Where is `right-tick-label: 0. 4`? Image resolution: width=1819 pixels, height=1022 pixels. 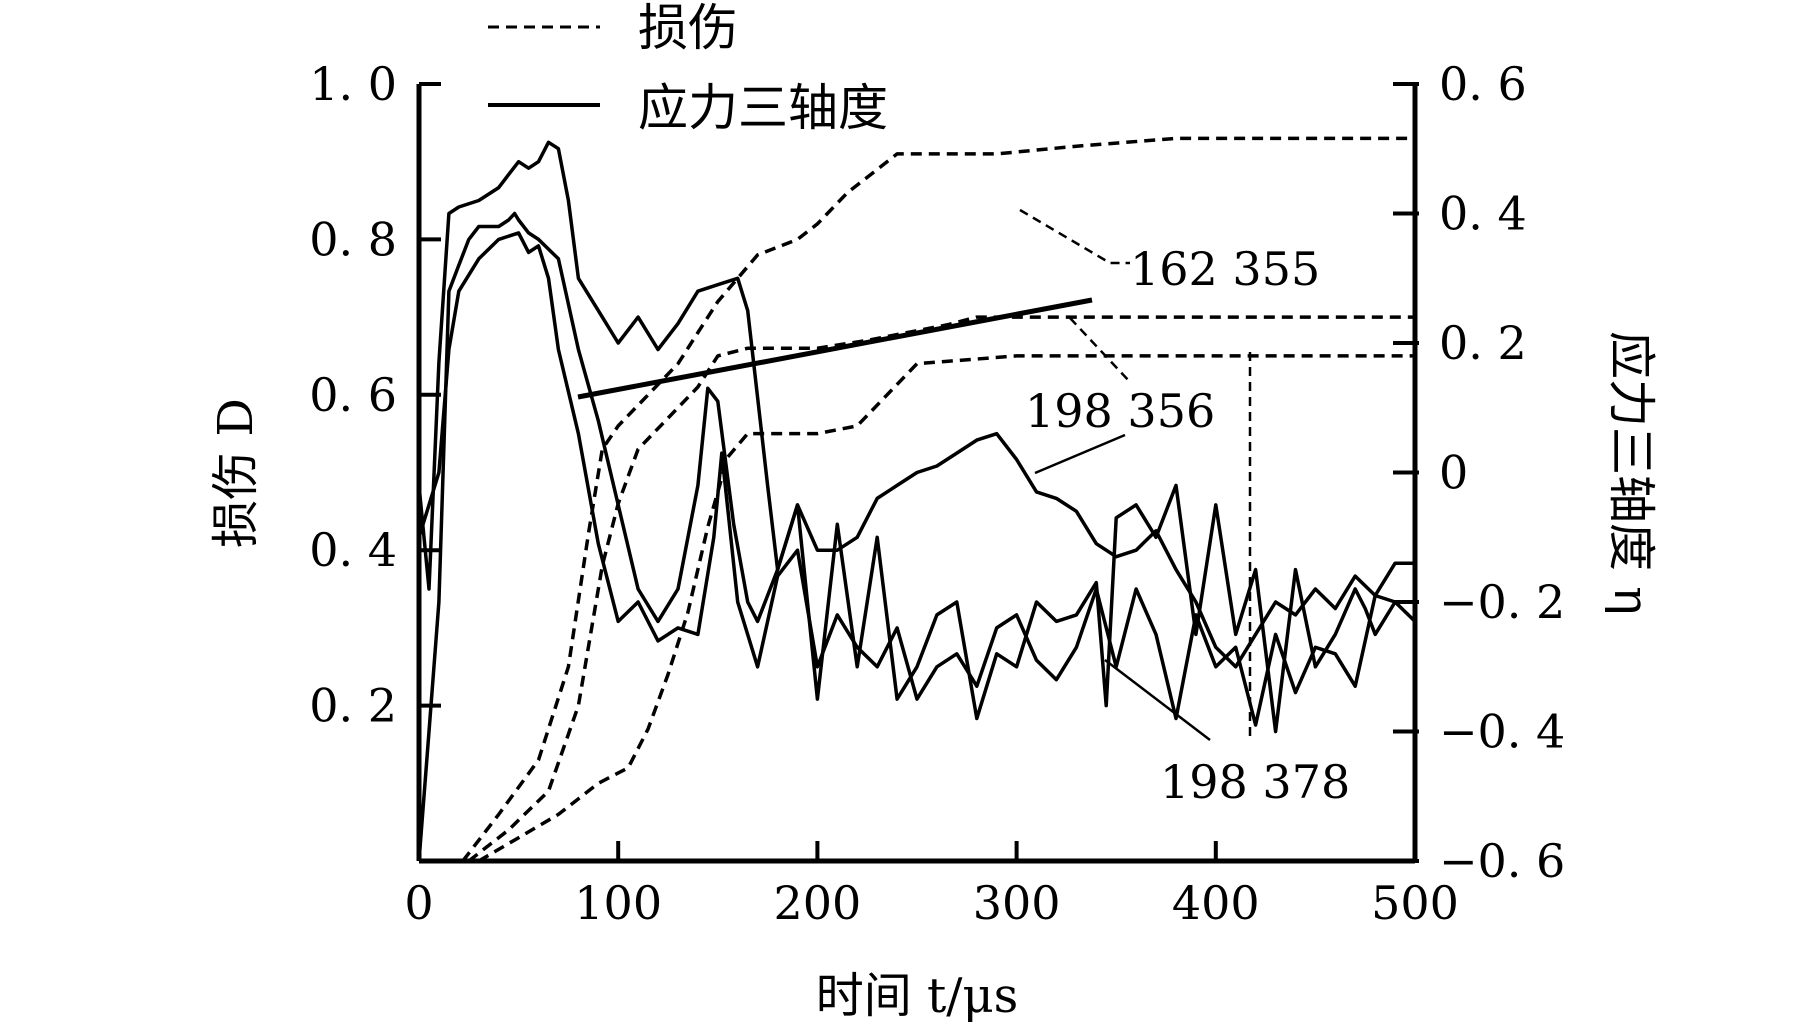 right-tick-label: 0. 4 is located at coordinates (1483, 214).